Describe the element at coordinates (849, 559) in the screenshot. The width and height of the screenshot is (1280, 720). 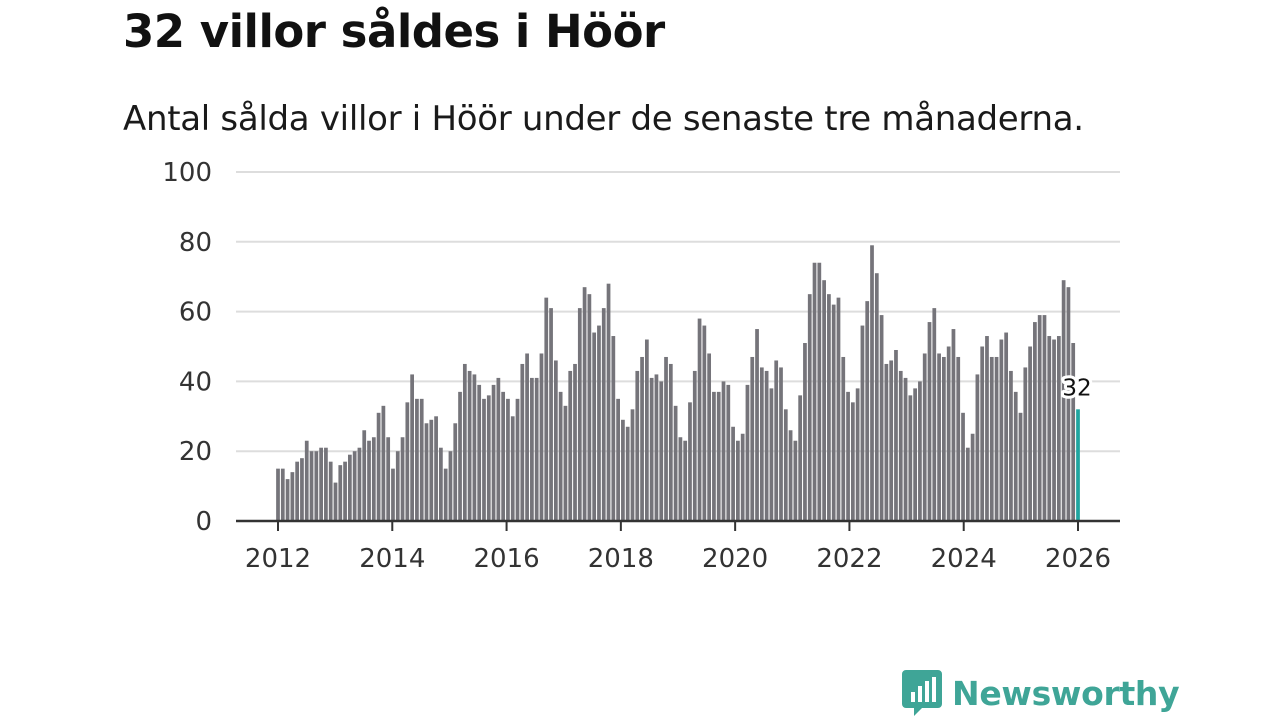
I see `x-tick-label: 2022` at that location.